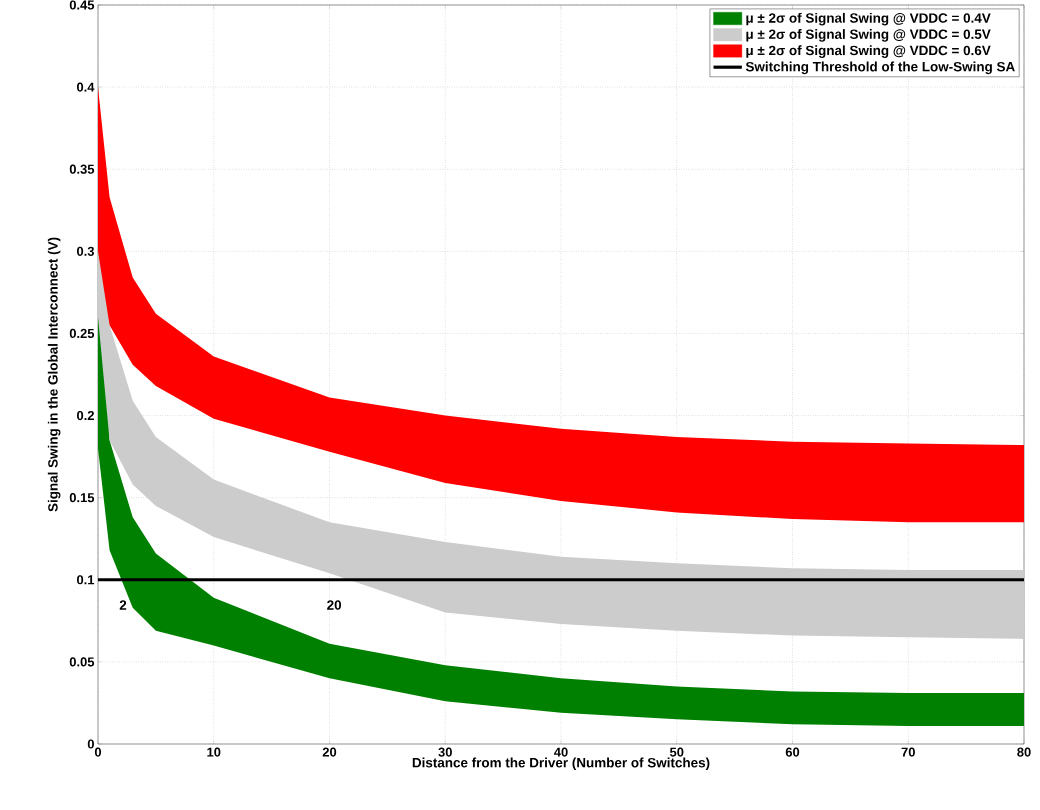 This screenshot has width=1040, height=810. I want to click on legend-label: μ ± 2σ of Signal Swing @ VDDC = 0.5V, so click(868, 35).